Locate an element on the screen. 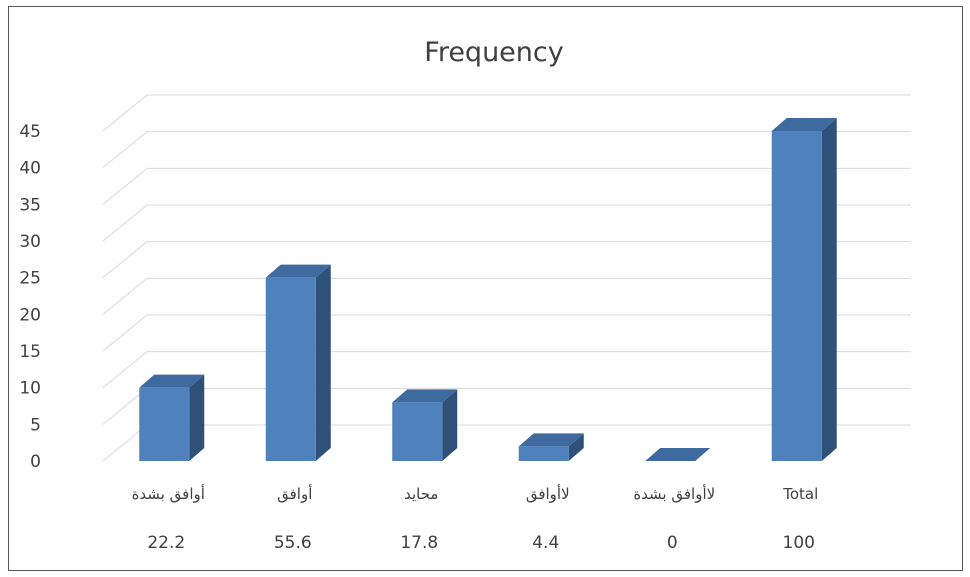  percent-label: 100 is located at coordinates (799, 543).